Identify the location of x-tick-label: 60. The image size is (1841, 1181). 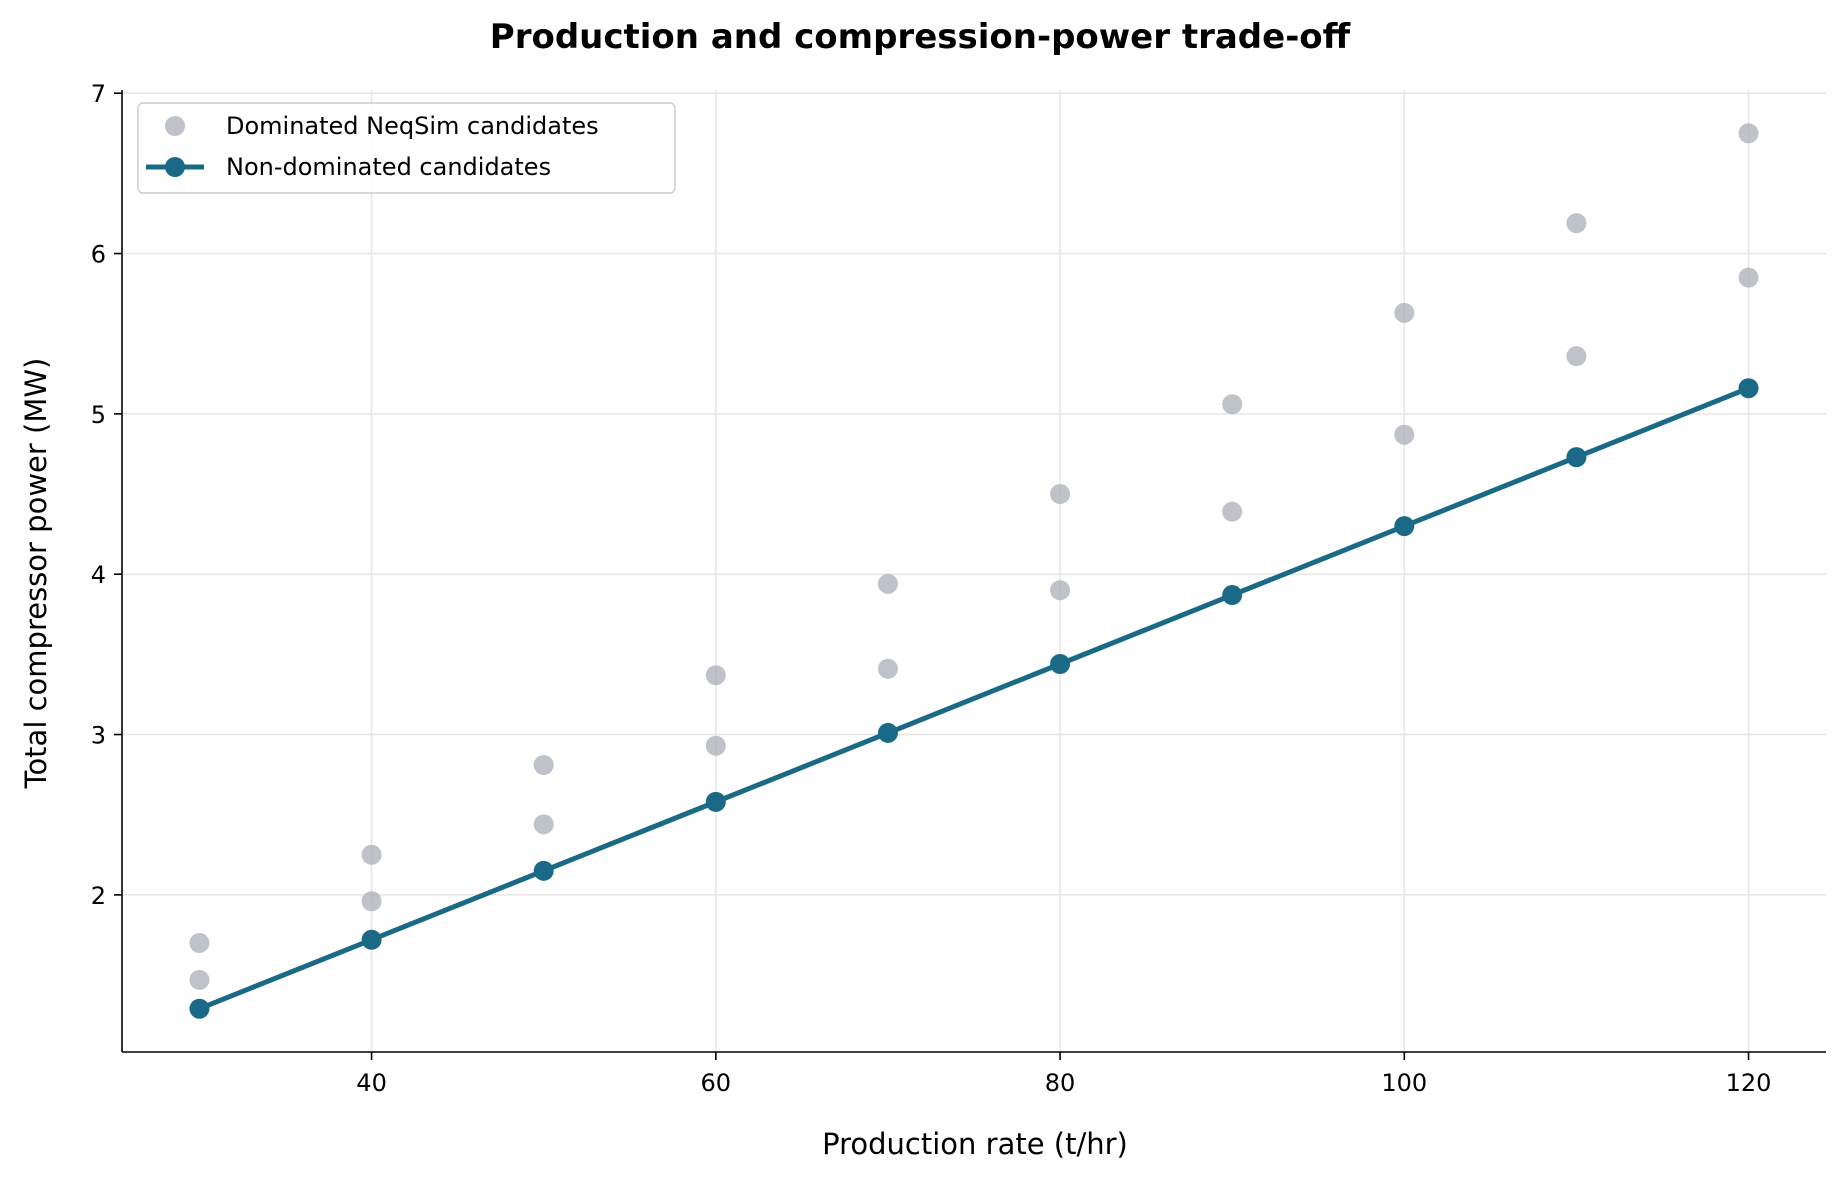
(716, 1083).